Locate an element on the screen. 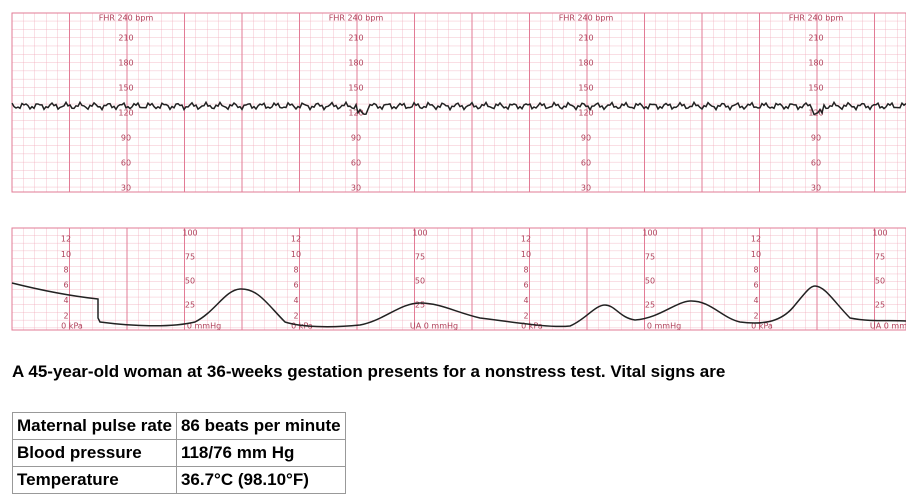 The width and height of the screenshot is (906, 503). table-row: Maternal pulse rate 86 beats per minute is located at coordinates (179, 426).